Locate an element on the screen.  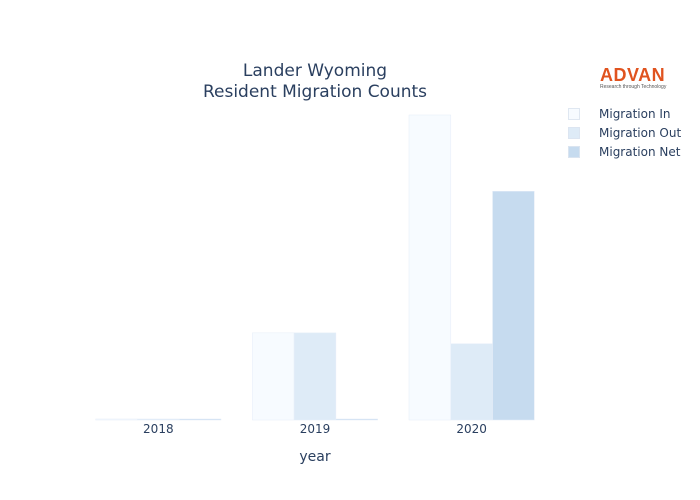
bar-migration-in-2018 is located at coordinates (116, 419).